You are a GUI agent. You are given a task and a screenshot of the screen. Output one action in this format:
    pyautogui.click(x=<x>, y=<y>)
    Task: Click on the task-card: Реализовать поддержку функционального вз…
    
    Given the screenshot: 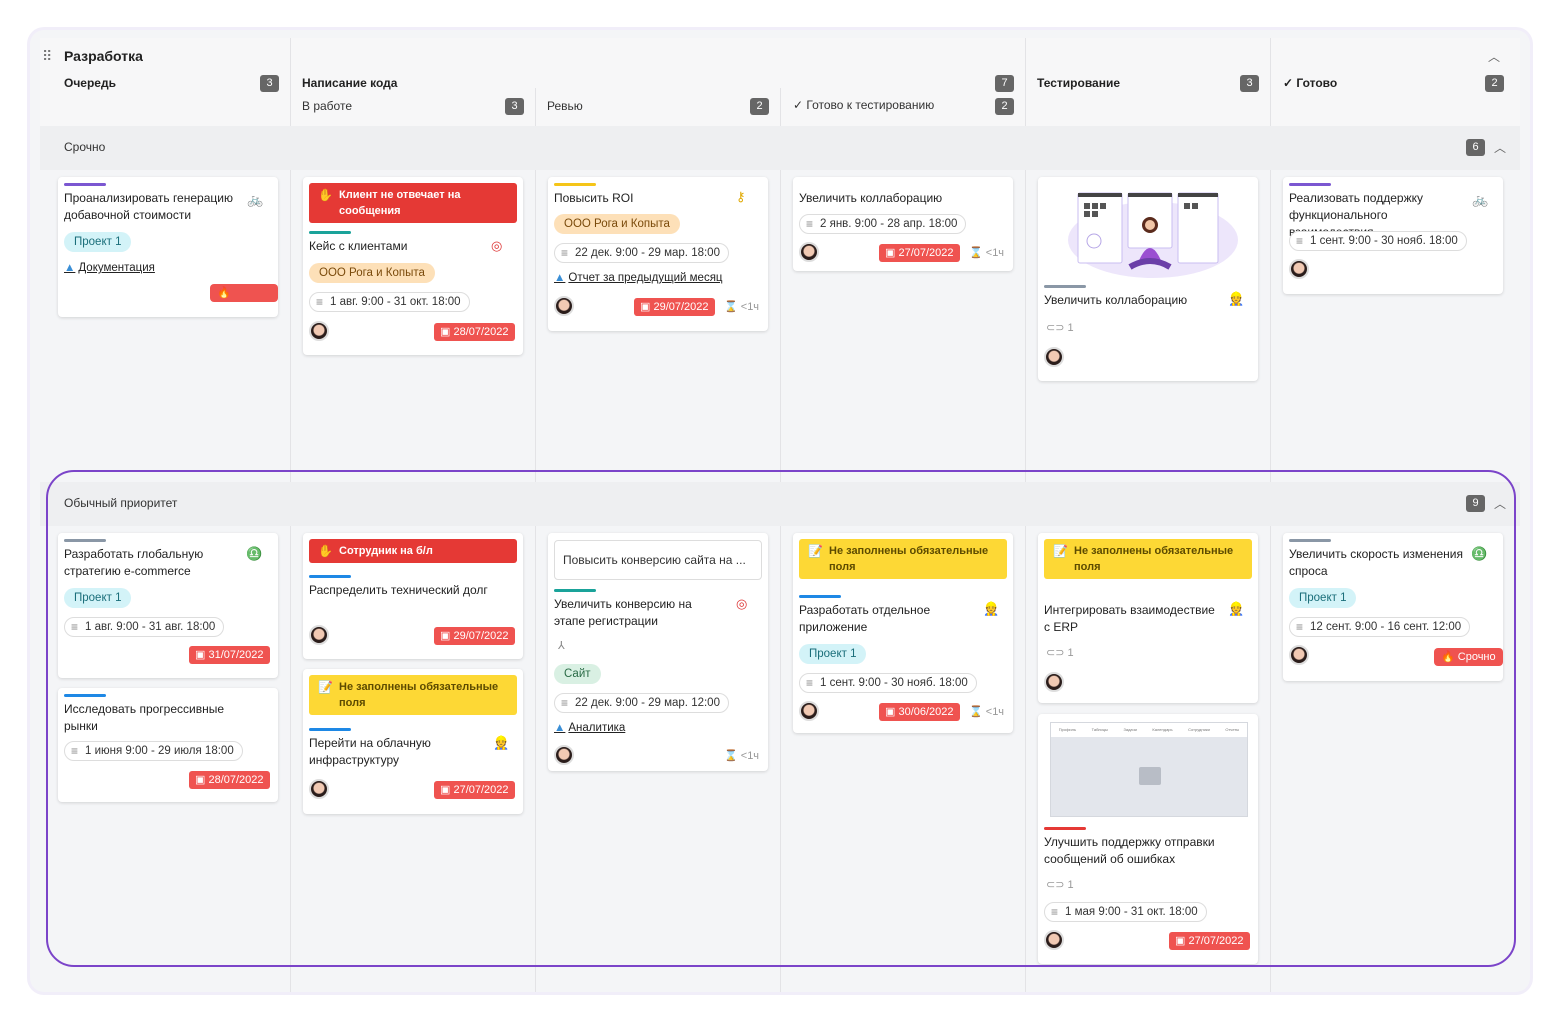 What is the action you would take?
    pyautogui.click(x=1393, y=235)
    